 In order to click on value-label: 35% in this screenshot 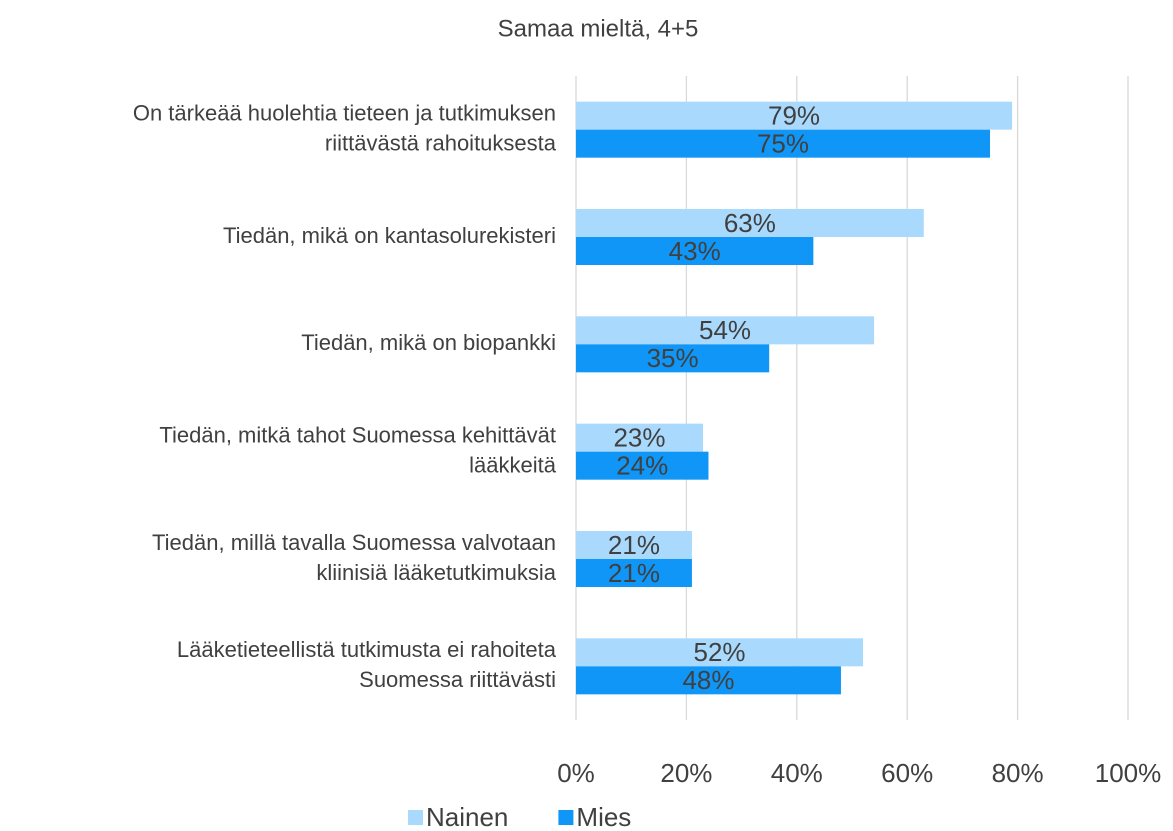, I will do `click(673, 358)`.